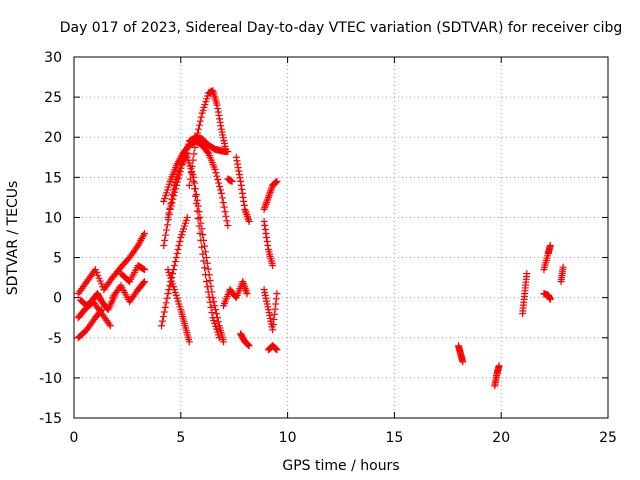 The height and width of the screenshot is (480, 640). I want to click on y-tick-label: 20, so click(53, 138).